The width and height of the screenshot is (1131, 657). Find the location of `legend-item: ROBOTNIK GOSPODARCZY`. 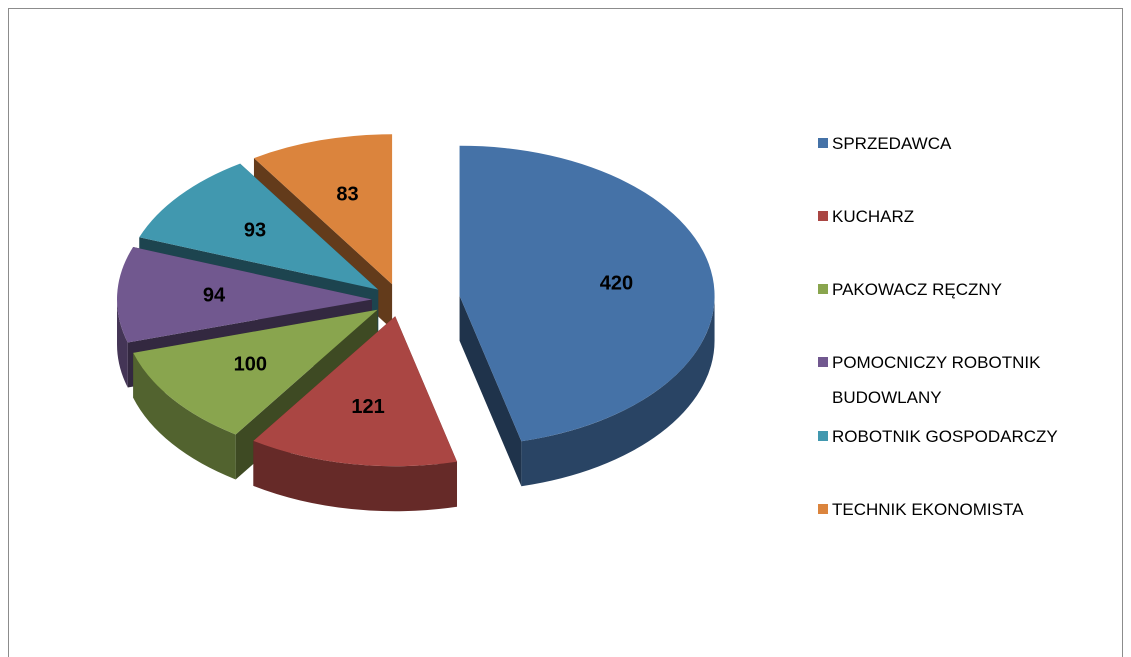

legend-item: ROBOTNIK GOSPODARCZY is located at coordinates (968, 436).